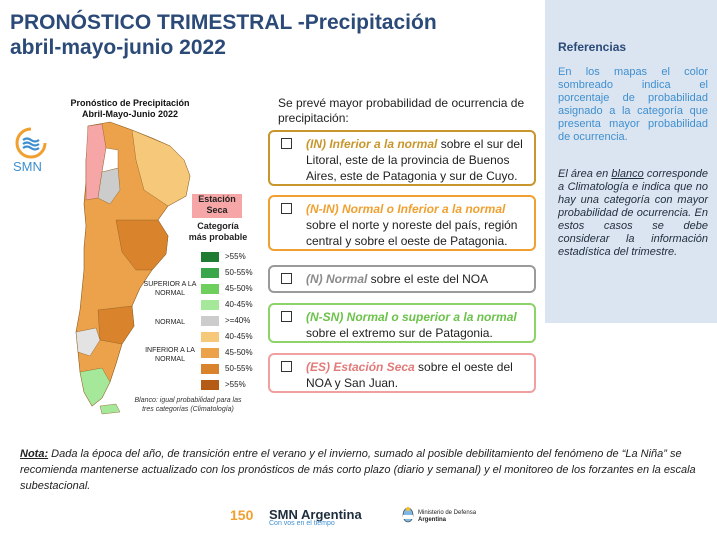 This screenshot has height=534, width=717. I want to click on title-line-1: PRONÓSTICO TRIMESTRAL -Precipitación, so click(223, 22).